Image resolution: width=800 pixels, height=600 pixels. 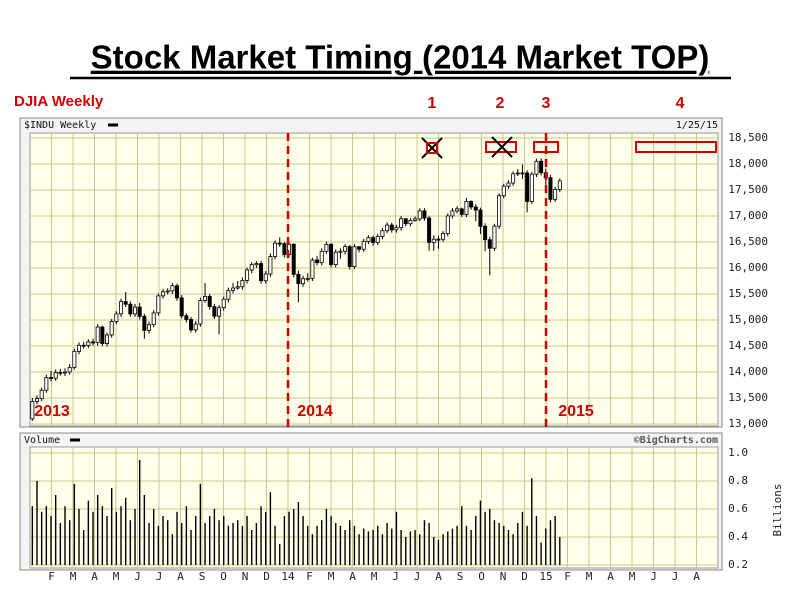 I want to click on y-tick-label: 15,000, so click(x=748, y=319).